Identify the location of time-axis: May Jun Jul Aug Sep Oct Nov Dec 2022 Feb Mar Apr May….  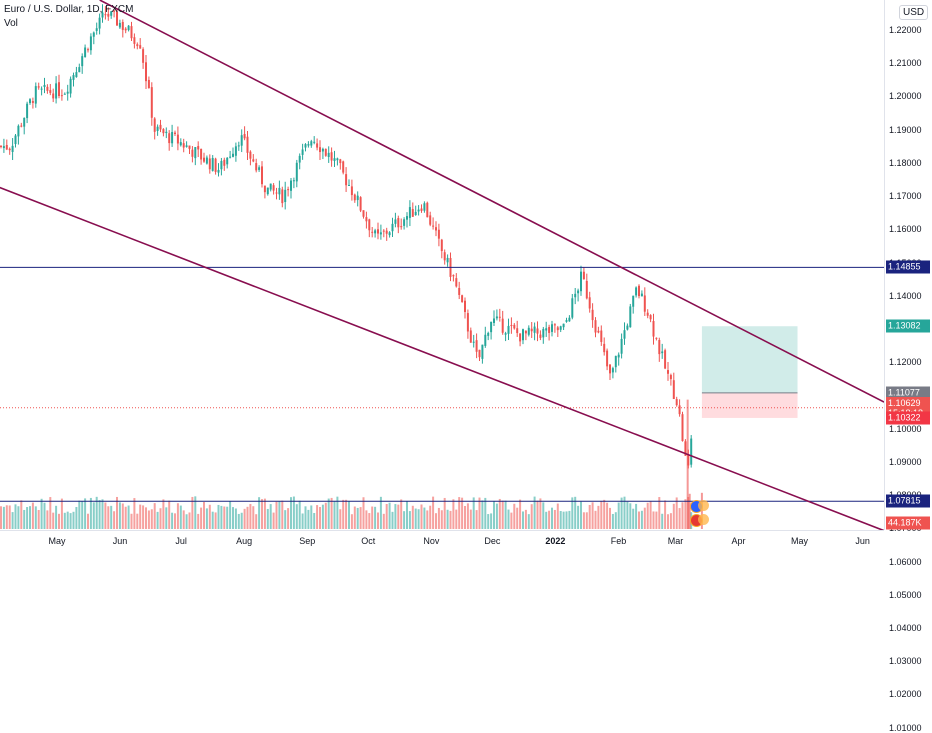
(442, 540).